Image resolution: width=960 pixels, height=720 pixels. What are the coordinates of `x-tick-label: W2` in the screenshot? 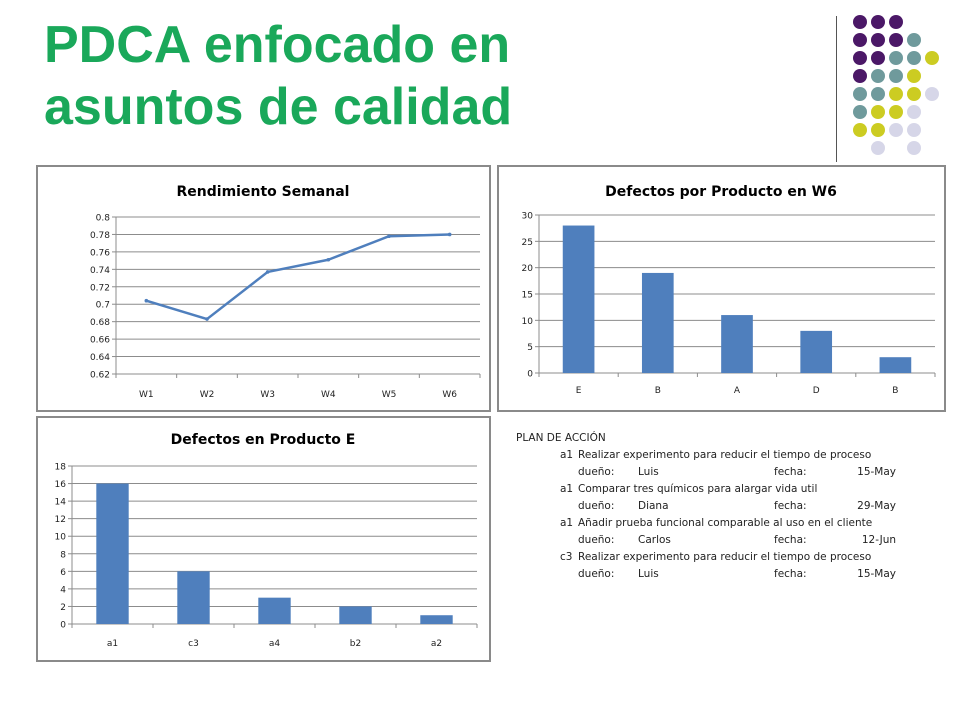 It's located at (207, 395).